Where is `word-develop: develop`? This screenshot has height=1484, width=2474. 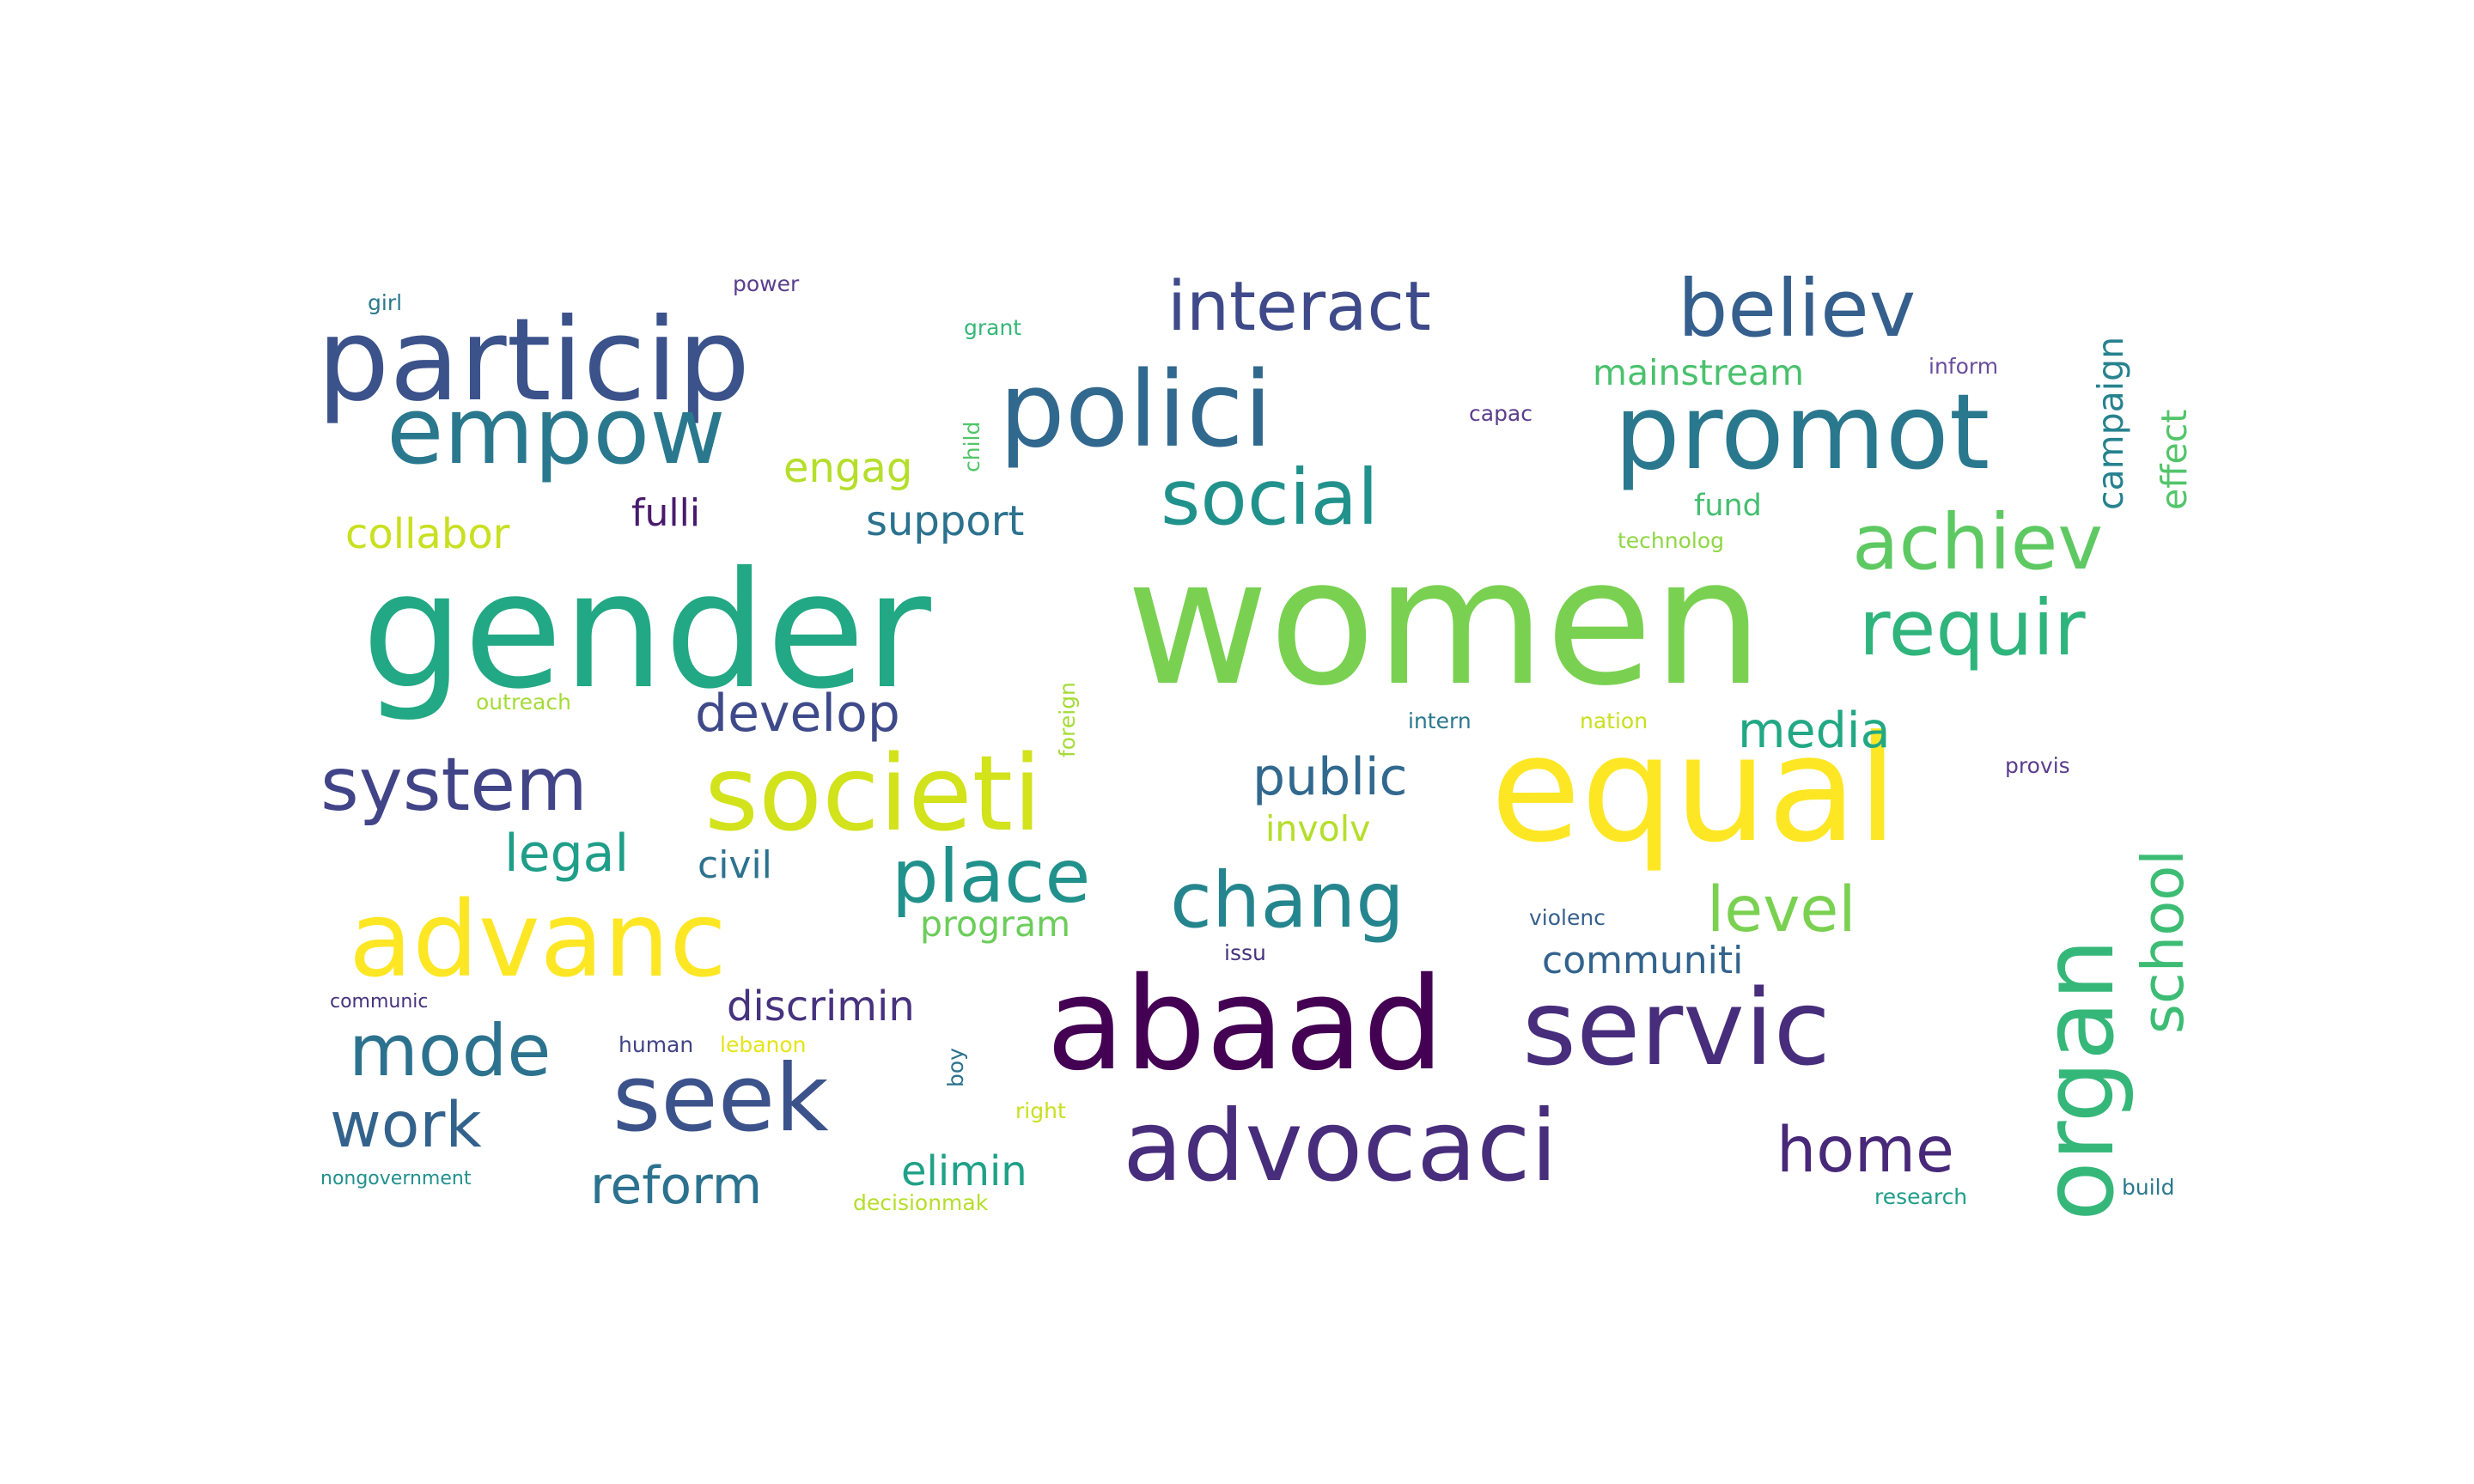
word-develop: develop is located at coordinates (797, 714).